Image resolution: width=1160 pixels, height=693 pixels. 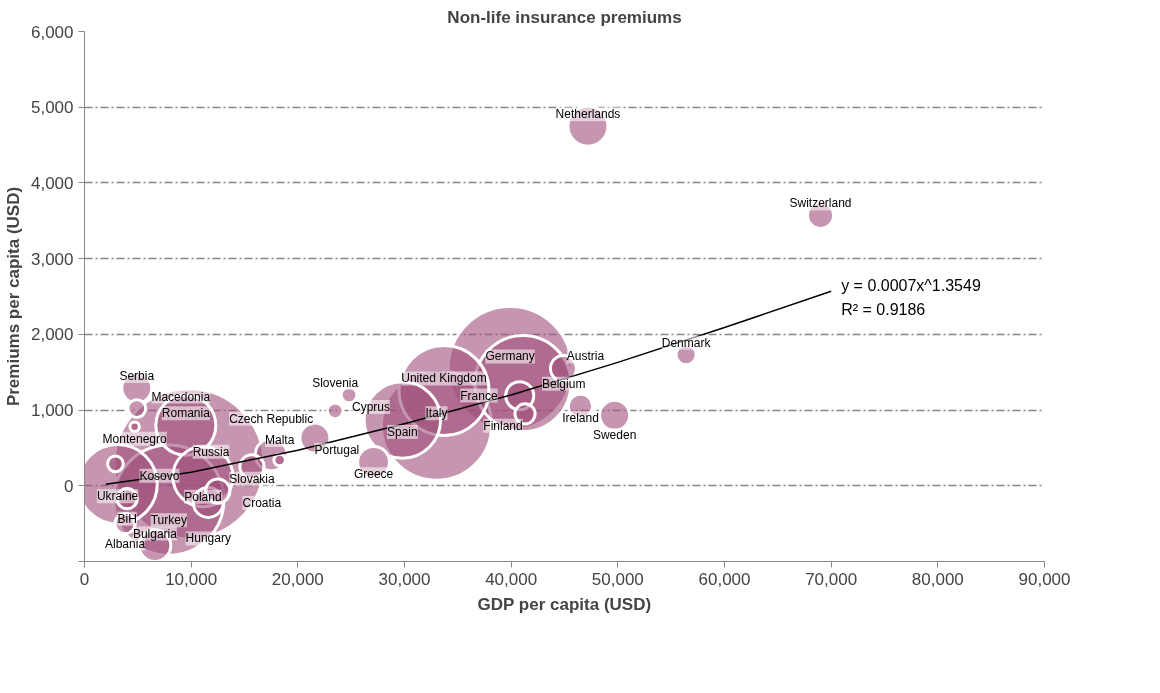 I want to click on y-tick-label: 4,000, so click(x=52, y=183).